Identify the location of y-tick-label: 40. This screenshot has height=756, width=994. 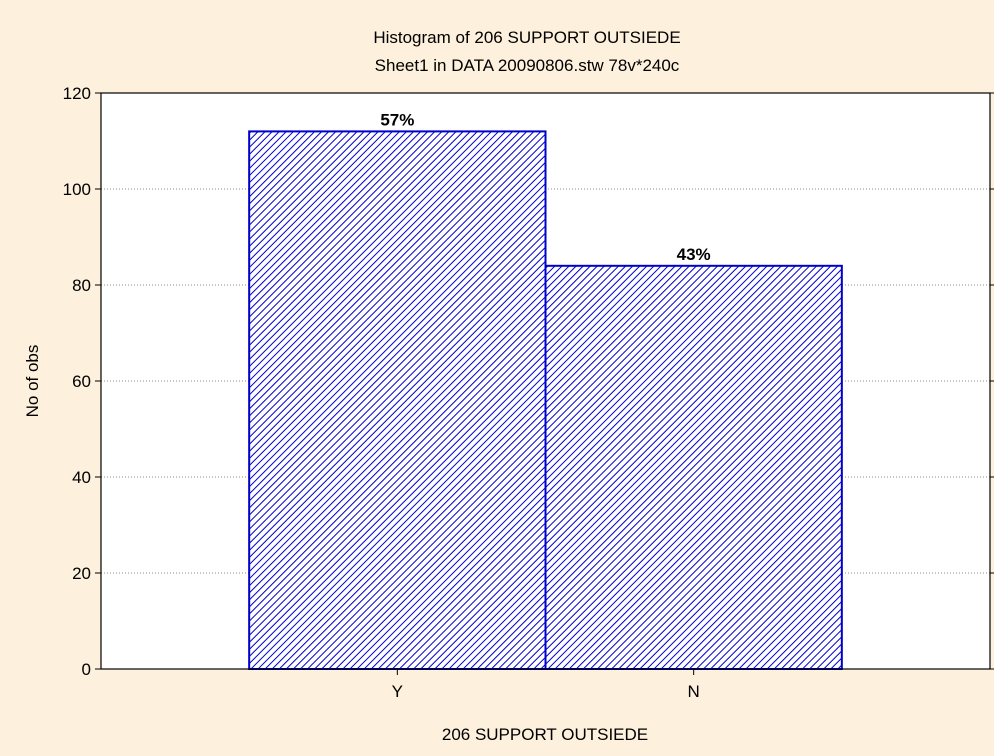
(81, 477).